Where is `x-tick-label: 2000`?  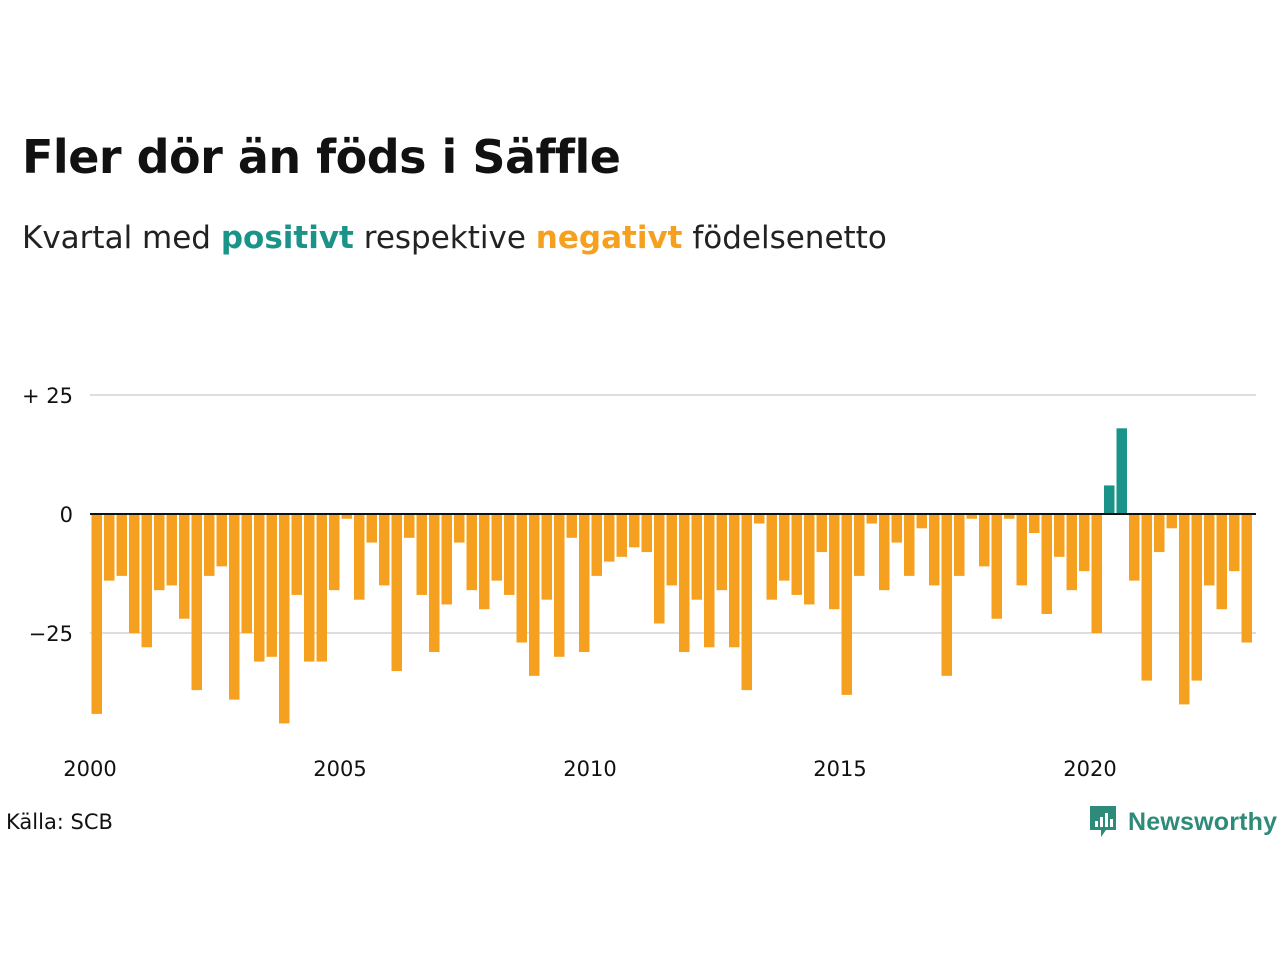 x-tick-label: 2000 is located at coordinates (89, 769).